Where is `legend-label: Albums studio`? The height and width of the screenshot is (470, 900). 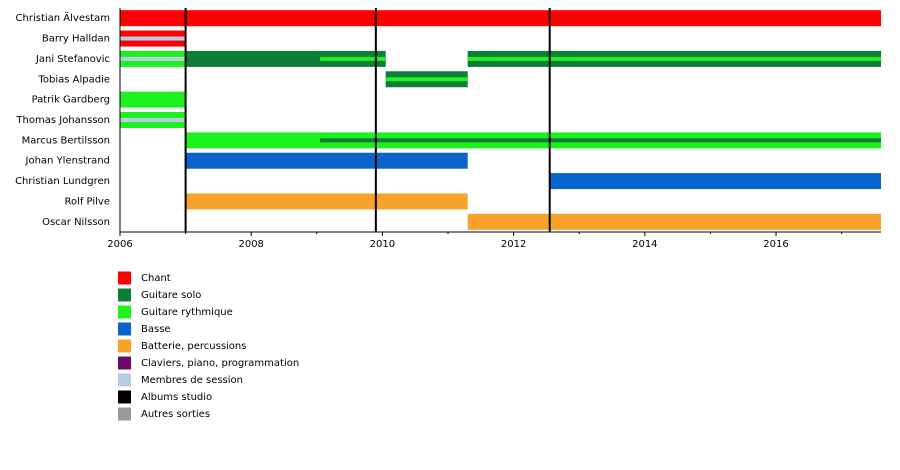
legend-label: Albums studio is located at coordinates (176, 397).